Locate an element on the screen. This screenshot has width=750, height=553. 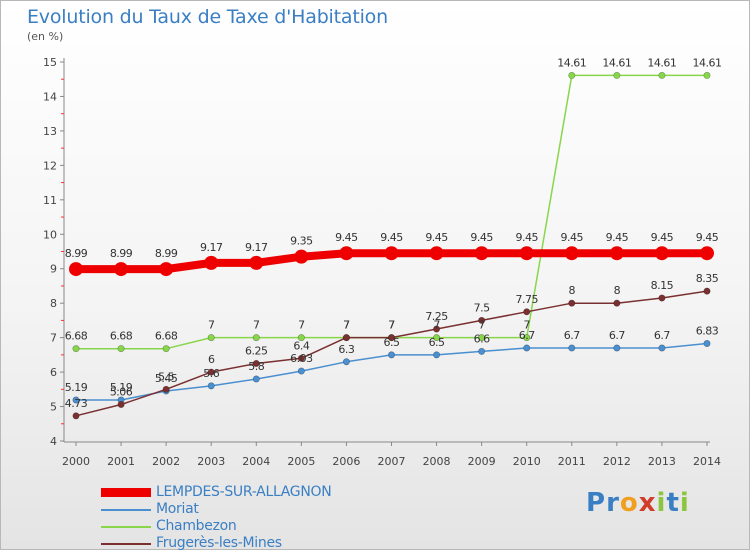
logo-letter: i is located at coordinates (684, 503).